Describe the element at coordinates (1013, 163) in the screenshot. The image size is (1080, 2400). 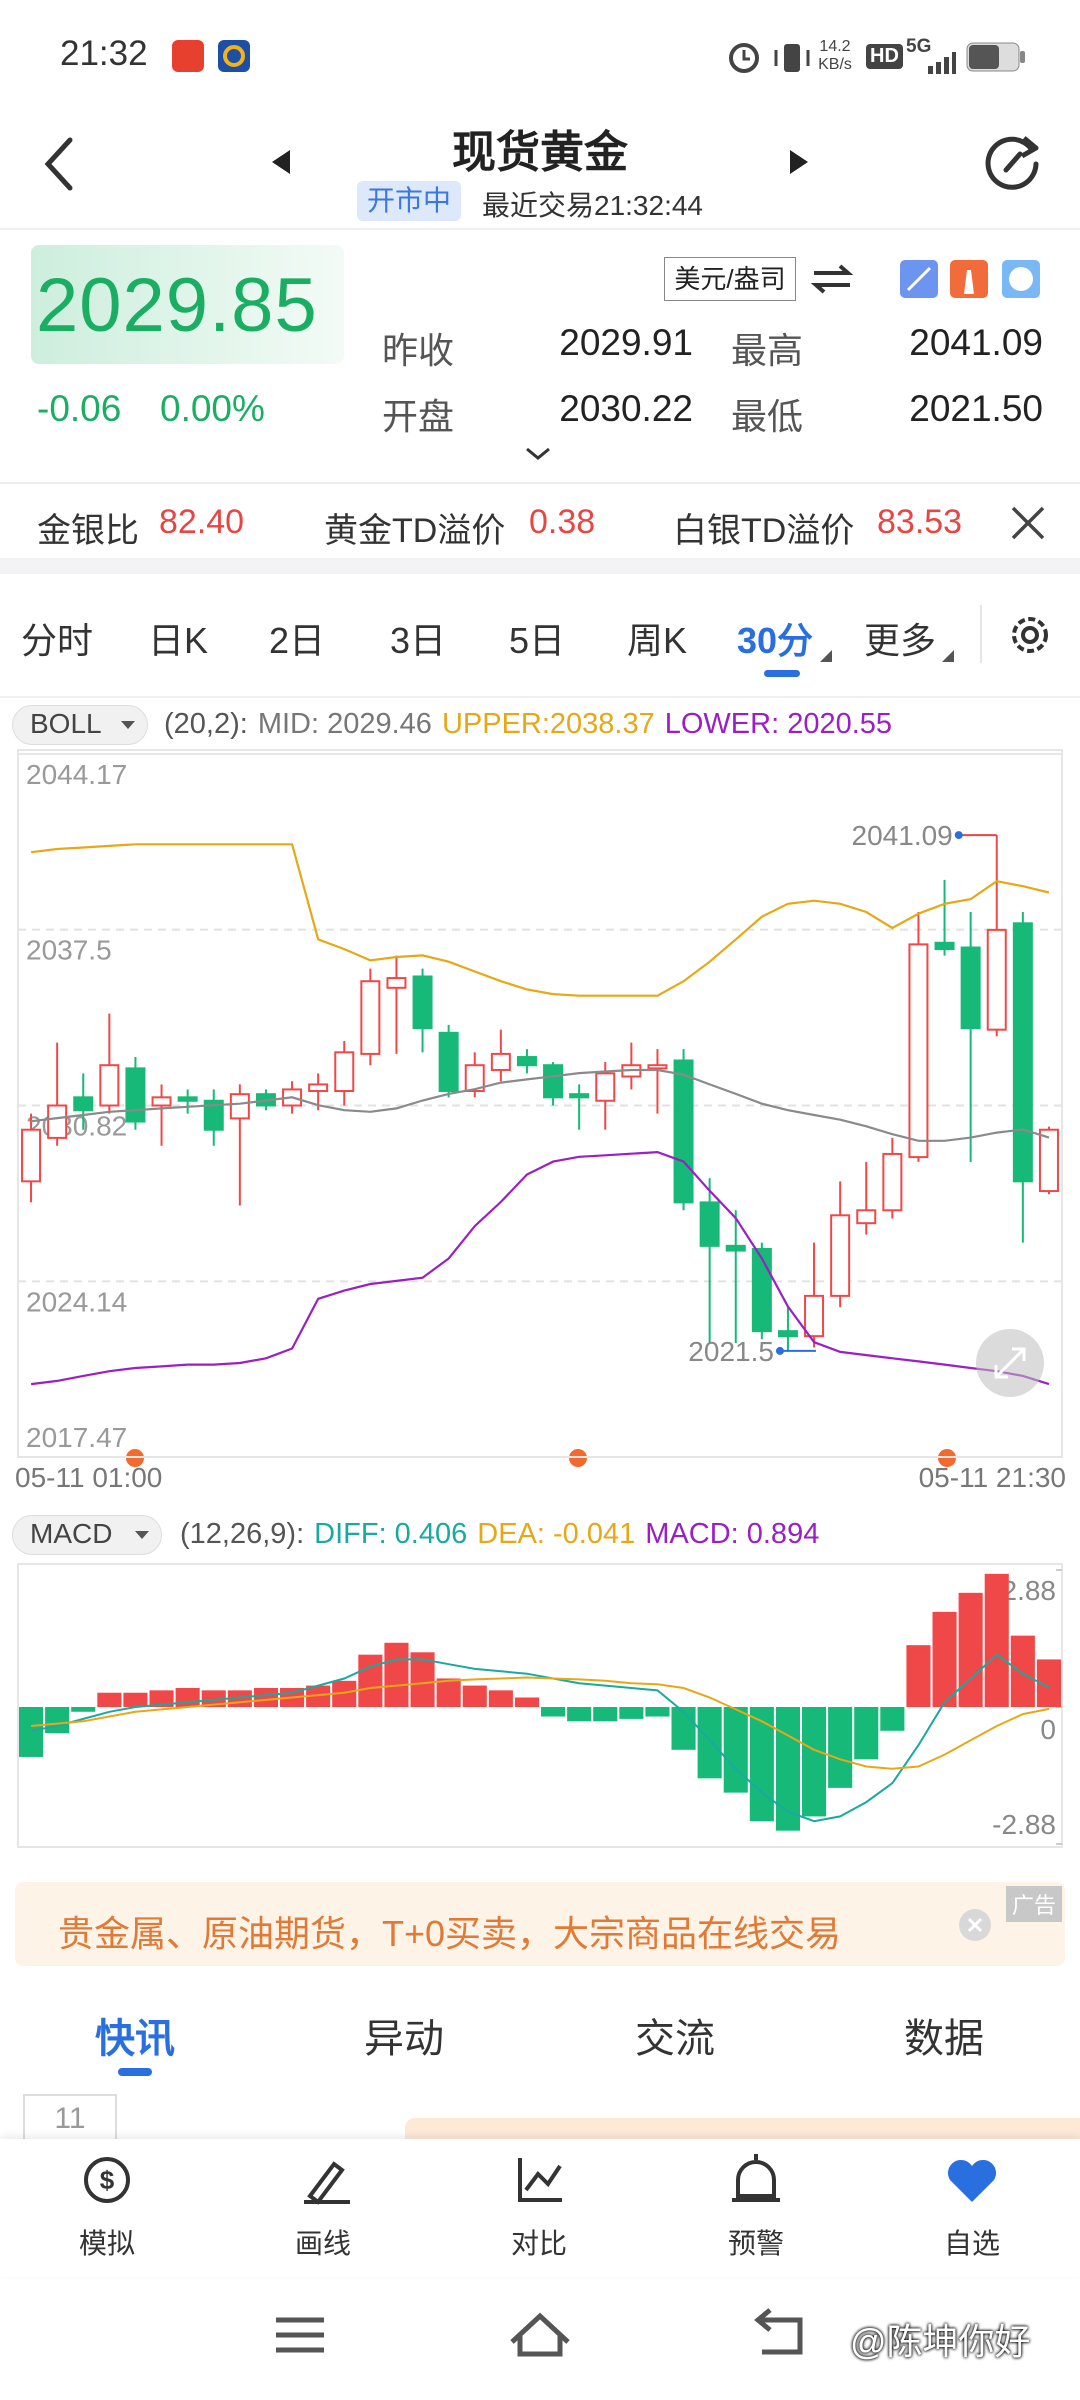
I see `refresh-button` at that location.